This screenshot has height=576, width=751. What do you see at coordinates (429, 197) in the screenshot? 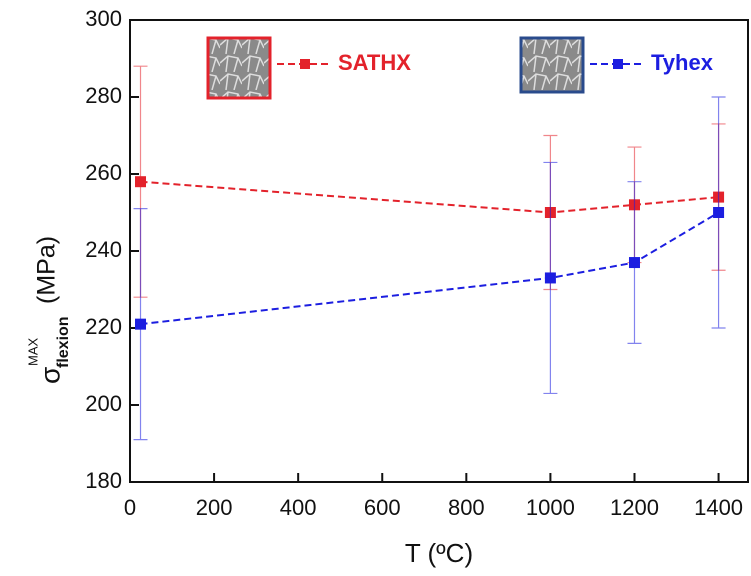
I see `series-line` at bounding box center [429, 197].